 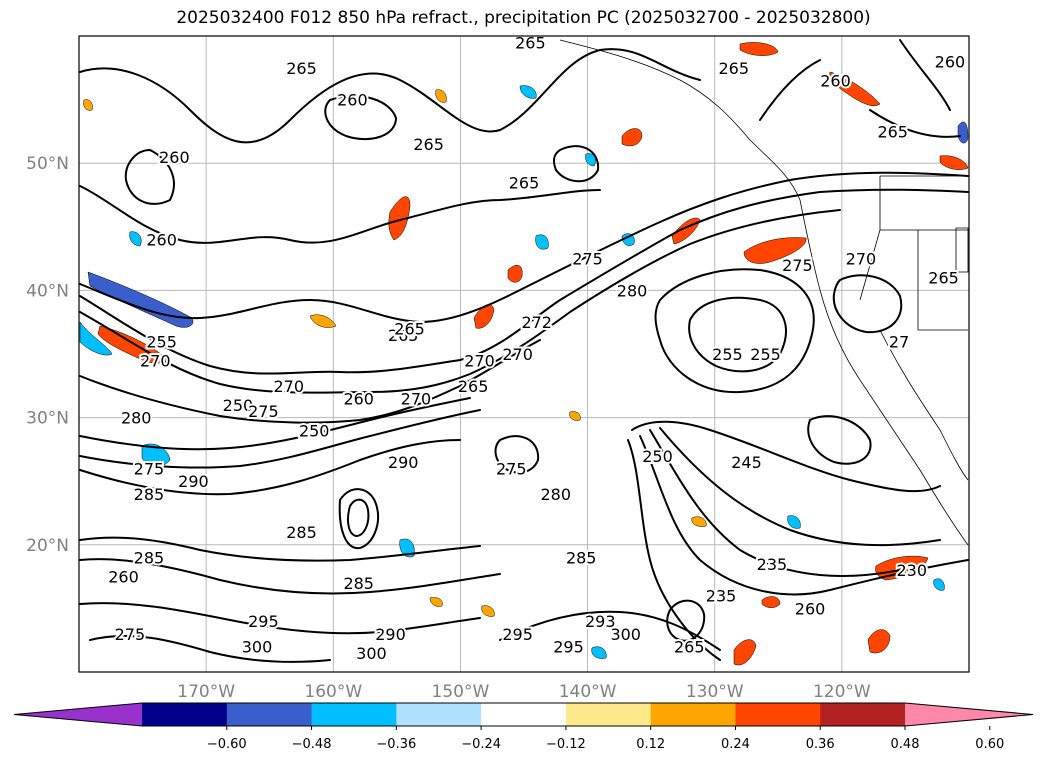 I want to click on colorbar-tick-label: −0.36, so click(x=396, y=744).